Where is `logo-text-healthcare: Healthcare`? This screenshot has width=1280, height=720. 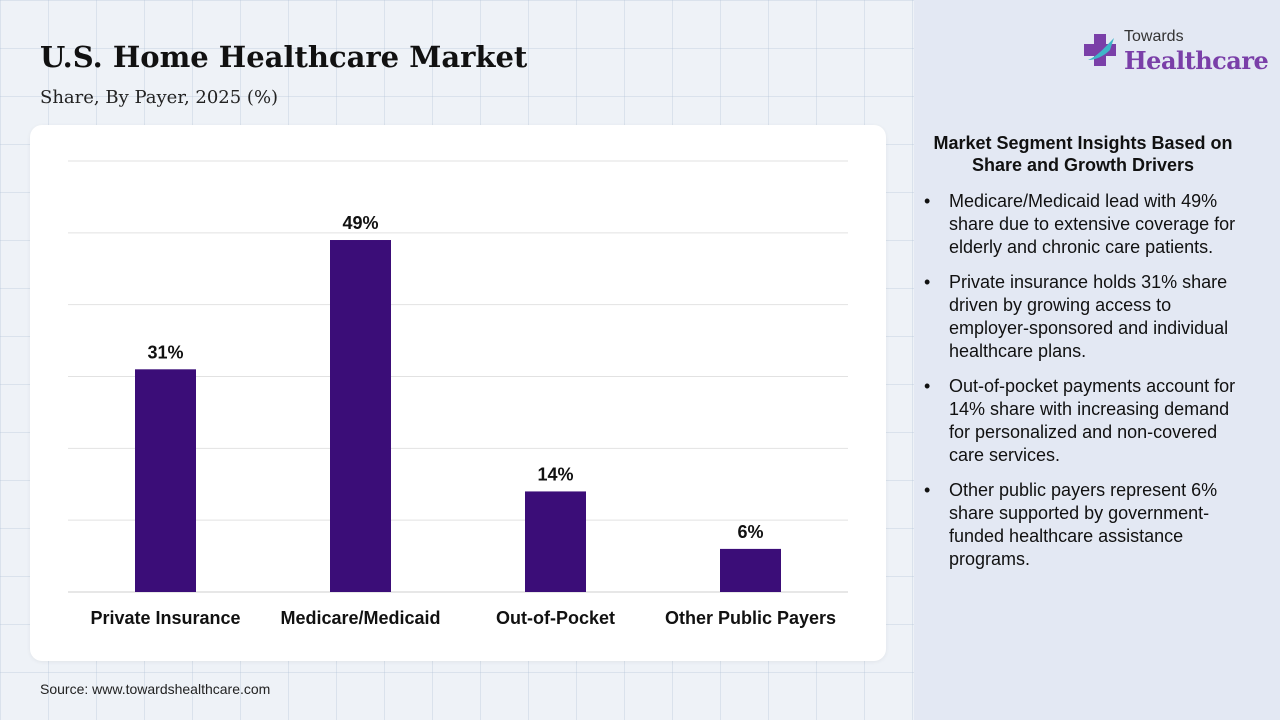
logo-text-healthcare: Healthcare is located at coordinates (1196, 60).